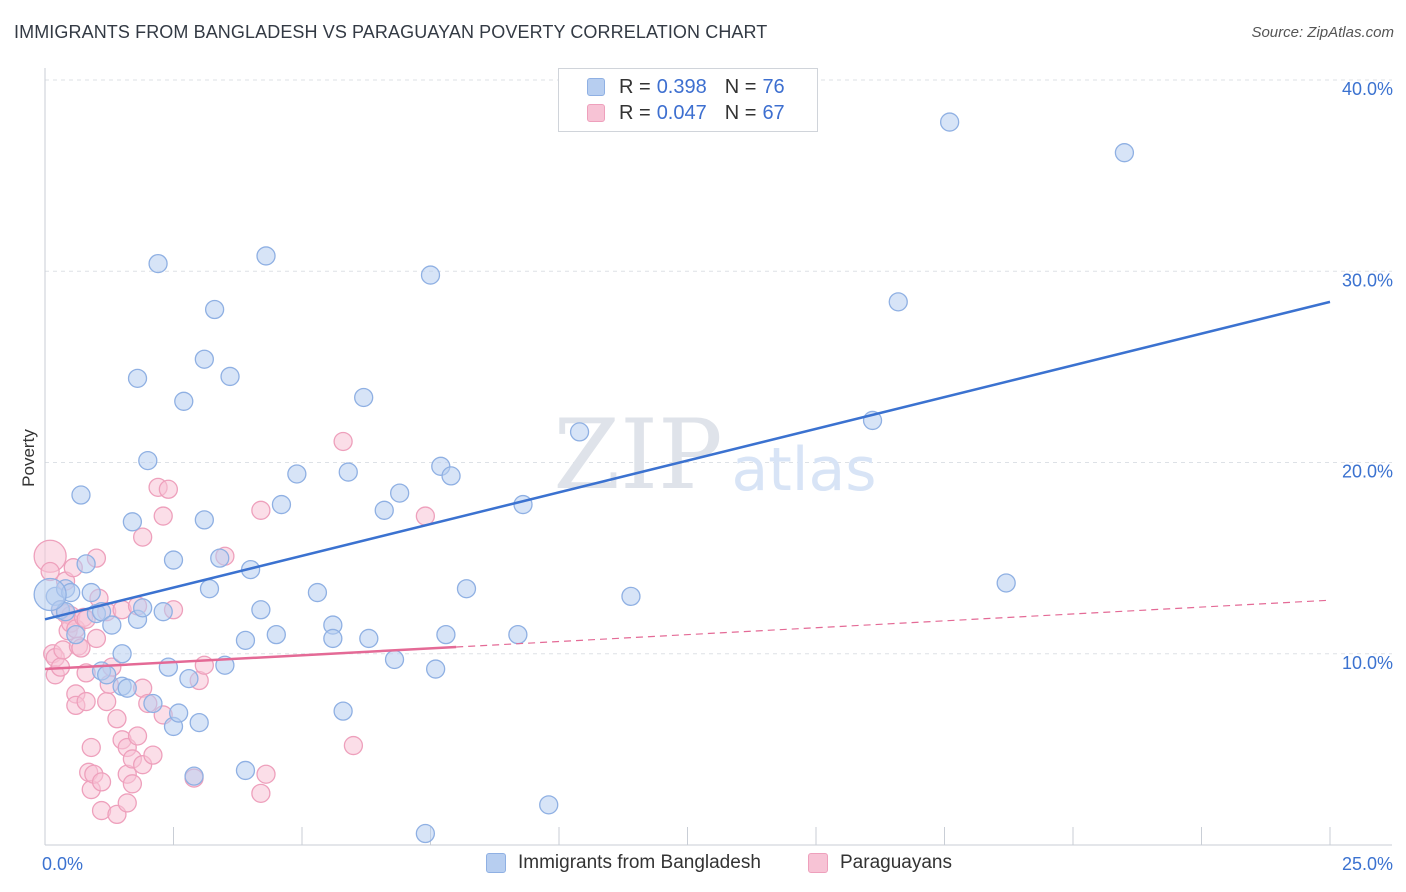 The width and height of the screenshot is (1406, 892). What do you see at coordinates (818, 863) in the screenshot?
I see `legend-swatch-pink` at bounding box center [818, 863].